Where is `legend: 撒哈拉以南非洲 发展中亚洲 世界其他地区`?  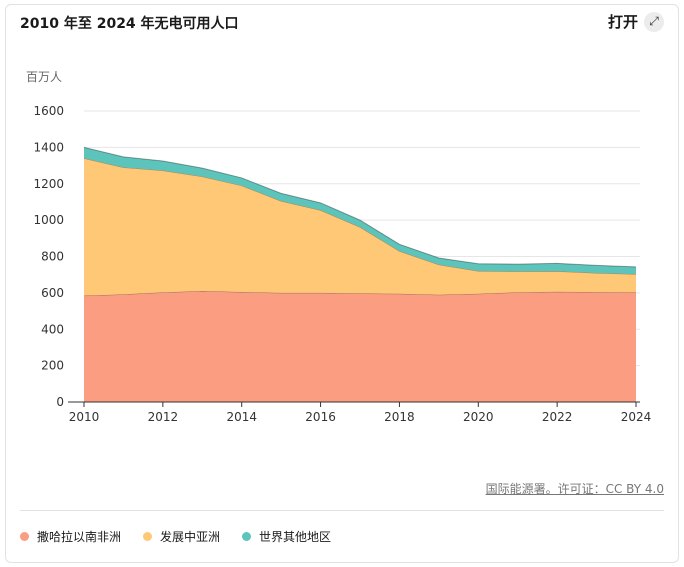 legend: 撒哈拉以南非洲 发展中亚洲 世界其他地区 is located at coordinates (175, 536).